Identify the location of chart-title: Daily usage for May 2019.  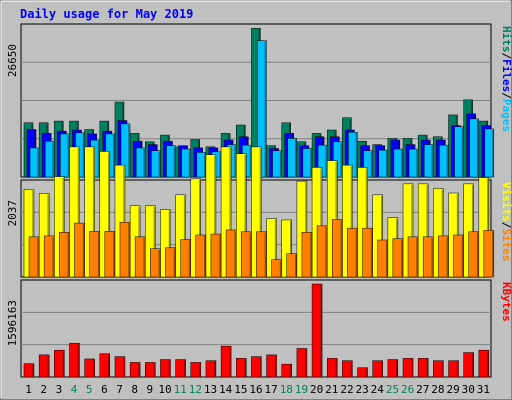
(106, 14).